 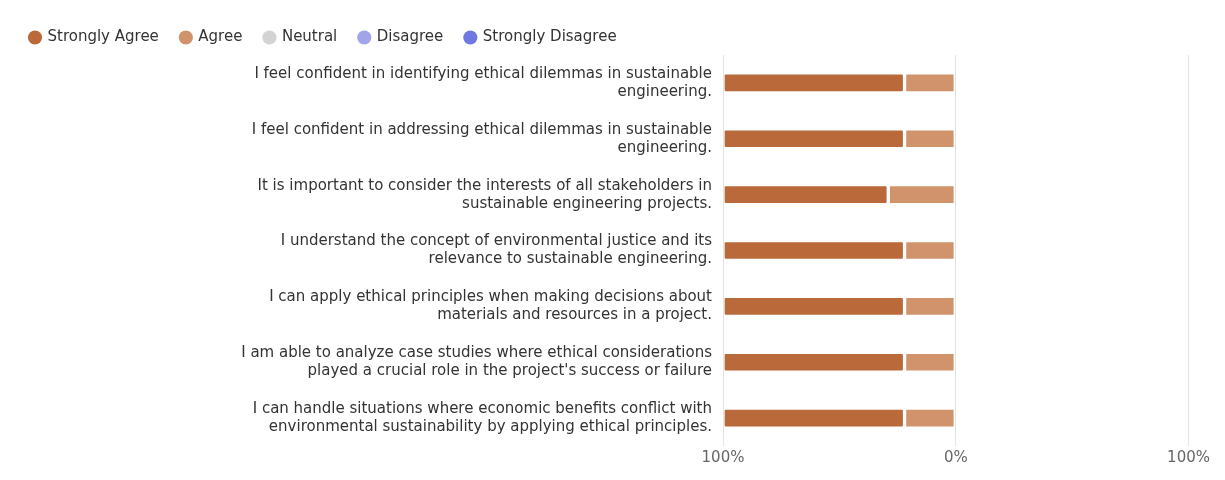 What do you see at coordinates (549, 36) in the screenshot?
I see `legend-label: Strongly Disagree` at bounding box center [549, 36].